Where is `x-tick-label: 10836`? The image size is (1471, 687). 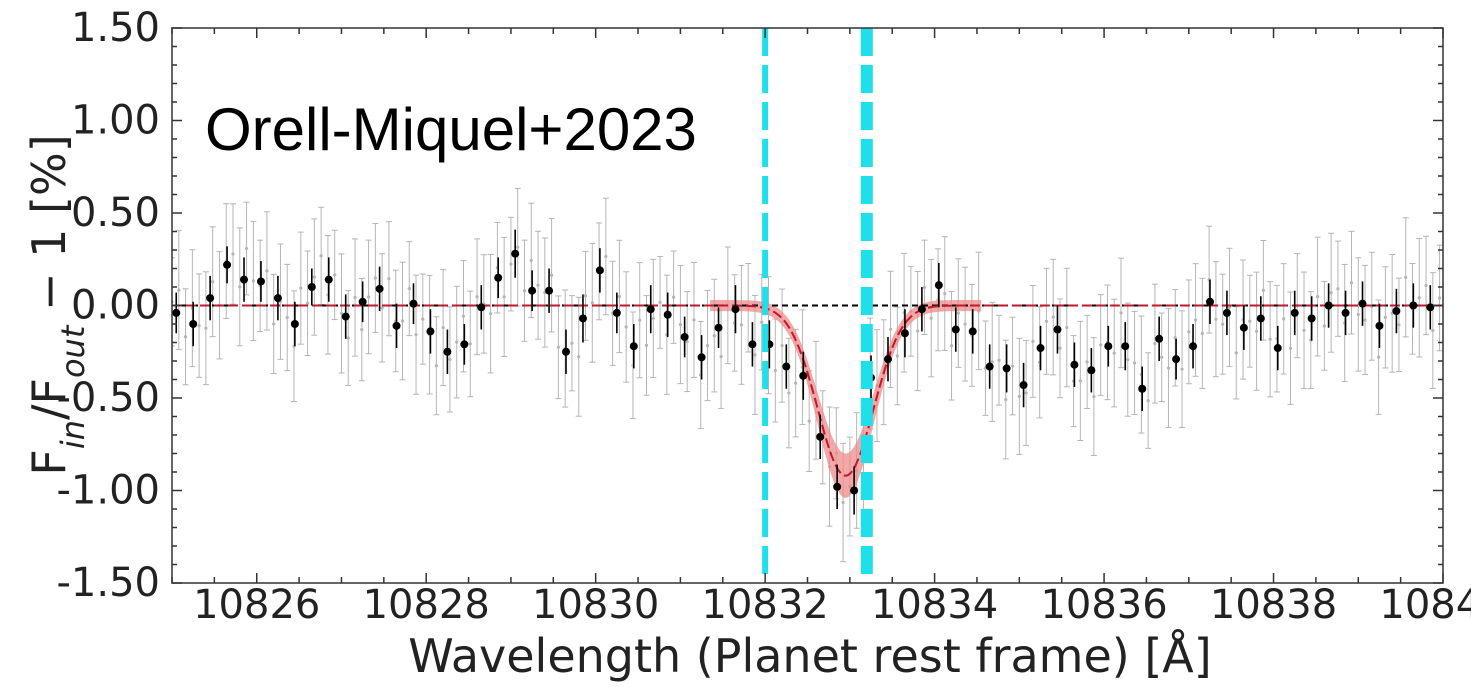
x-tick-label: 10836 is located at coordinates (1103, 605).